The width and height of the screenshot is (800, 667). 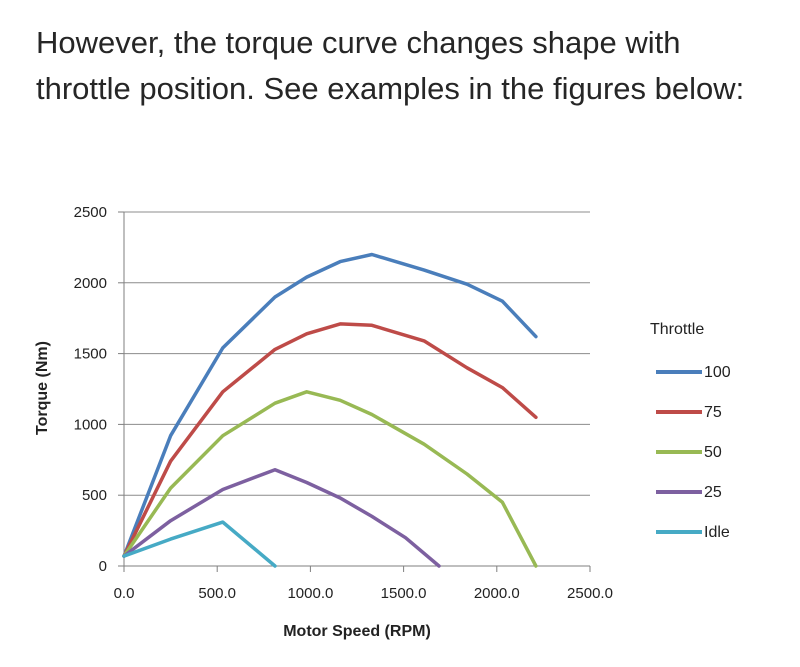 I want to click on x-axis-title: Motor Speed (RPM), so click(x=357, y=631).